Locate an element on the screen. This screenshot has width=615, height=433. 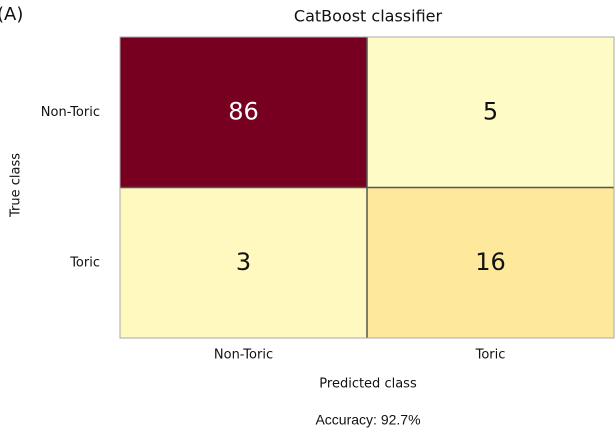
cell-value-label: 3 is located at coordinates (243, 262).